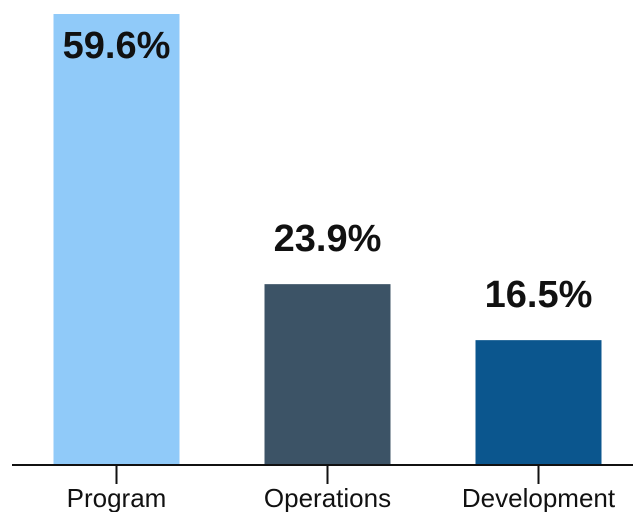  I want to click on value-label: 16.5%, so click(539, 295).